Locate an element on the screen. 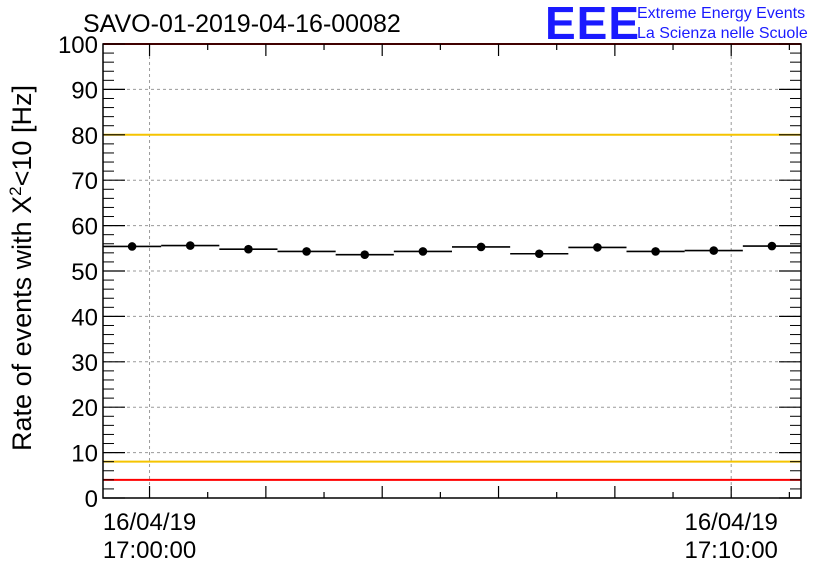  x-tick-label-time: 17:00:00 is located at coordinates (149, 550).